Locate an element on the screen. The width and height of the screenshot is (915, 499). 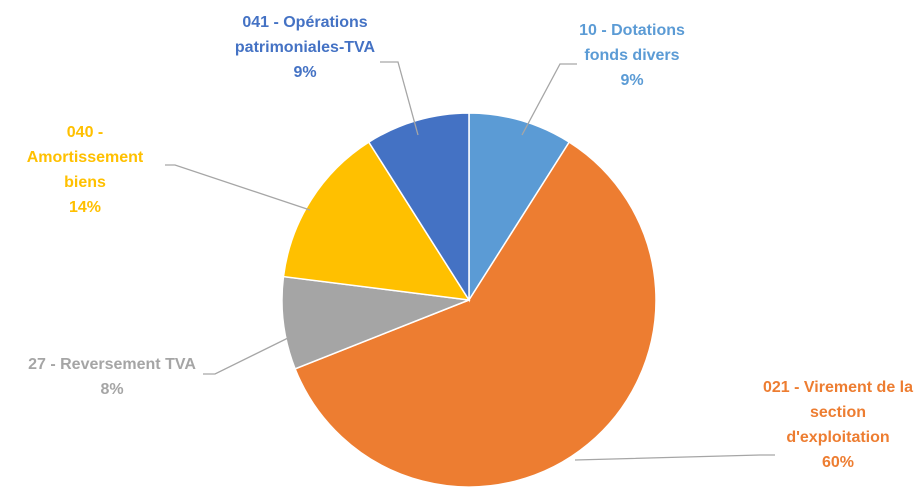
category-label: 041 - Opérations patrimoniales-TVA is located at coordinates (305, 35).